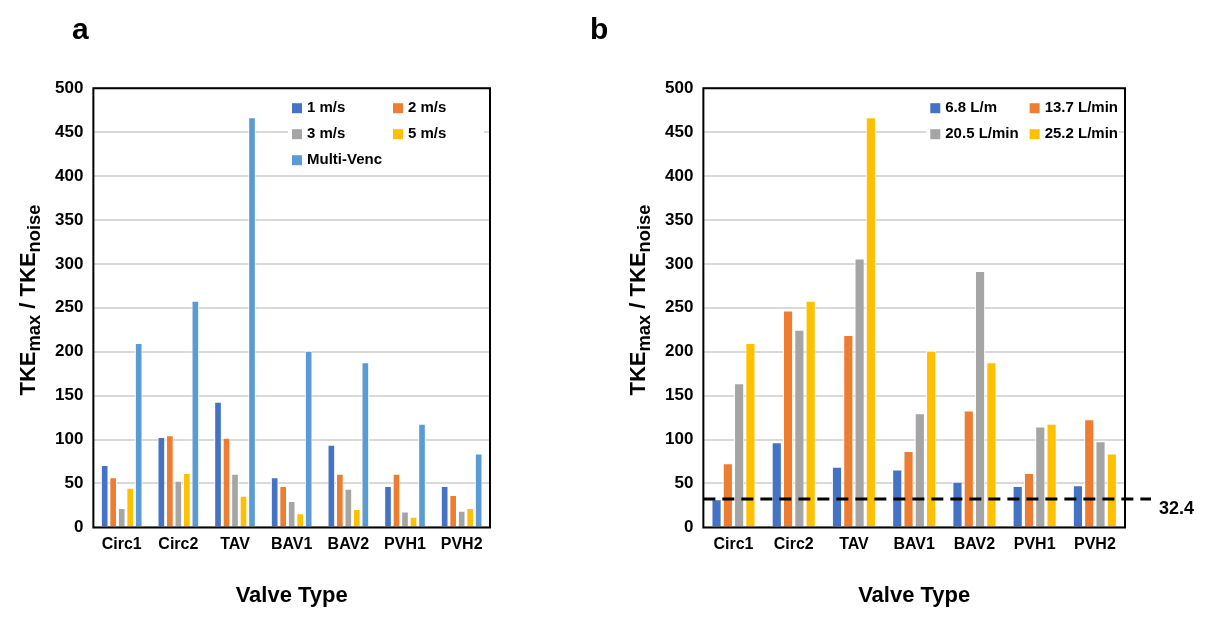 Image resolution: width=1225 pixels, height=628 pixels. I want to click on legend-label: 13.7 L/min, so click(1081, 107).